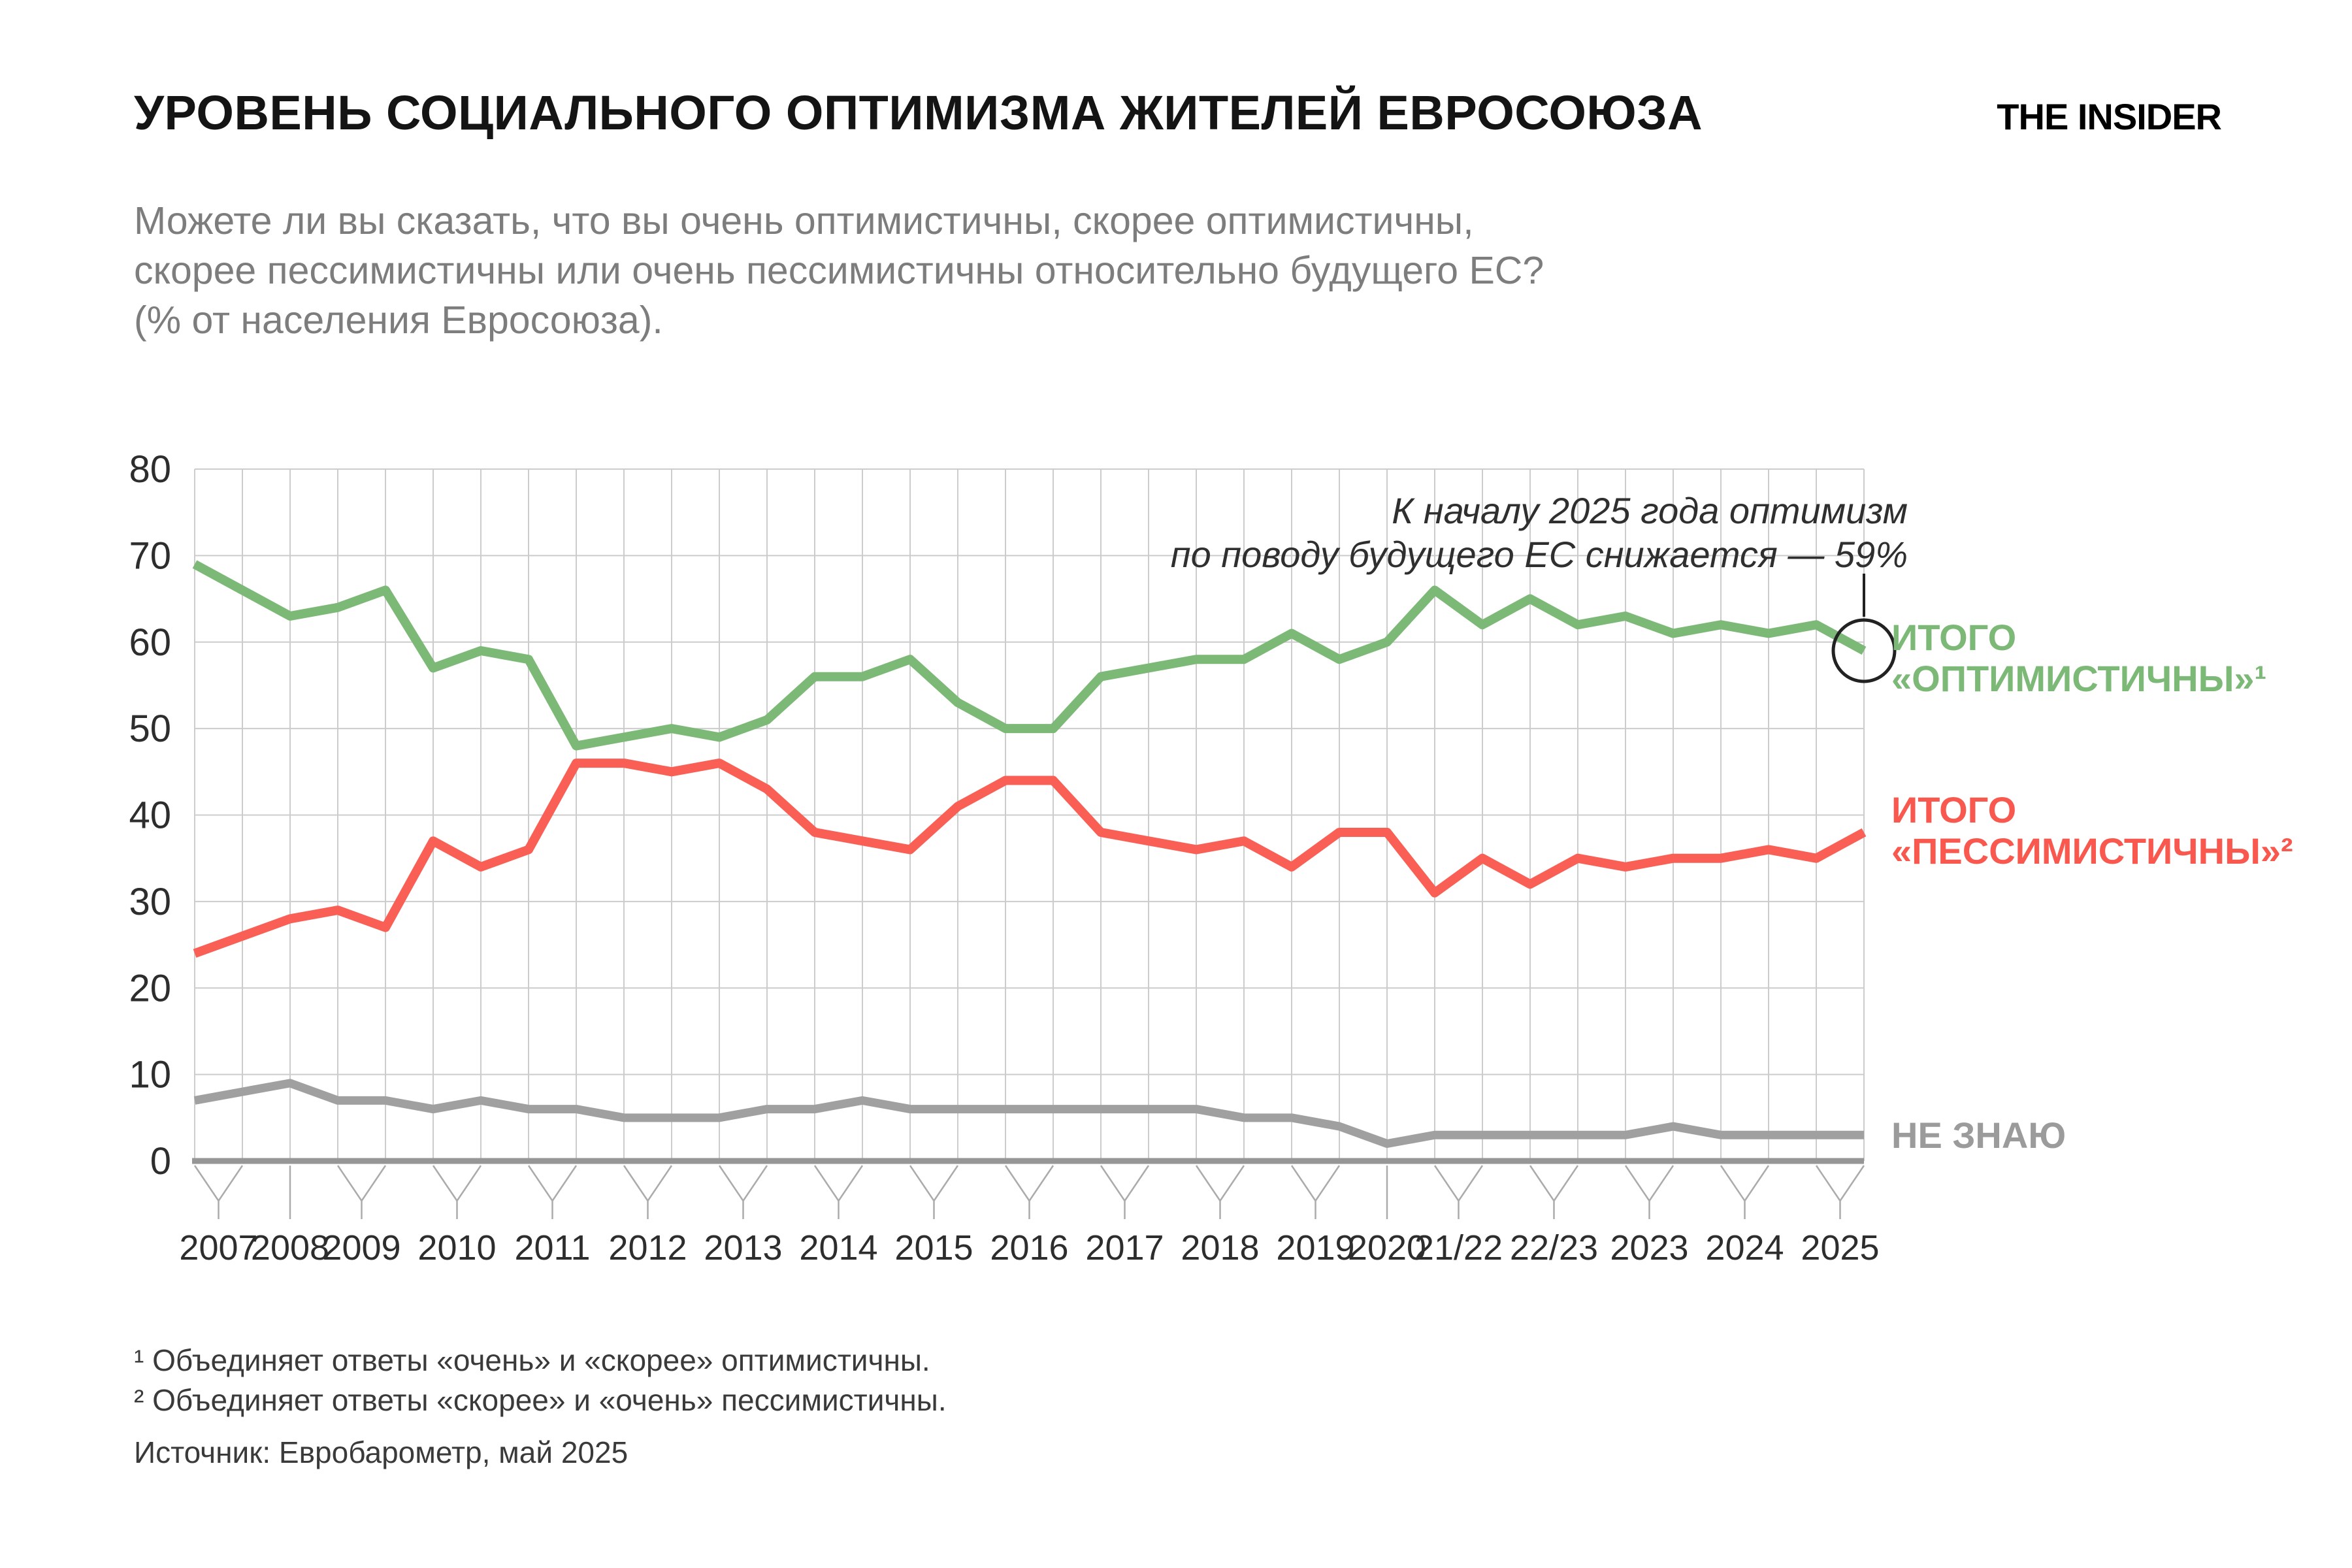 This screenshot has height=1568, width=2352. What do you see at coordinates (1029, 1192) in the screenshot?
I see `x-tick-bracket-2016` at bounding box center [1029, 1192].